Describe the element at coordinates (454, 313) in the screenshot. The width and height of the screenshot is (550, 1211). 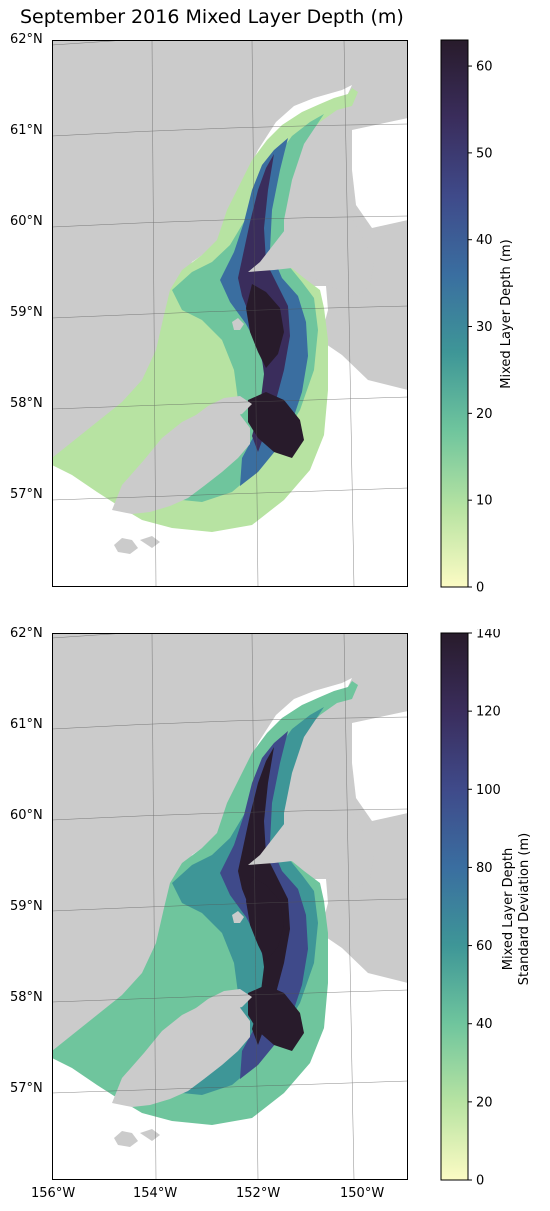
I see `colorbar-mld-fill` at that location.